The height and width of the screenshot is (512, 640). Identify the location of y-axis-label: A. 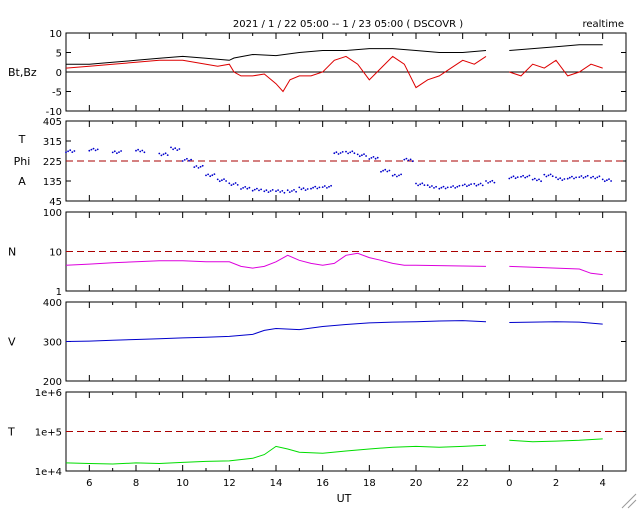
(22, 181).